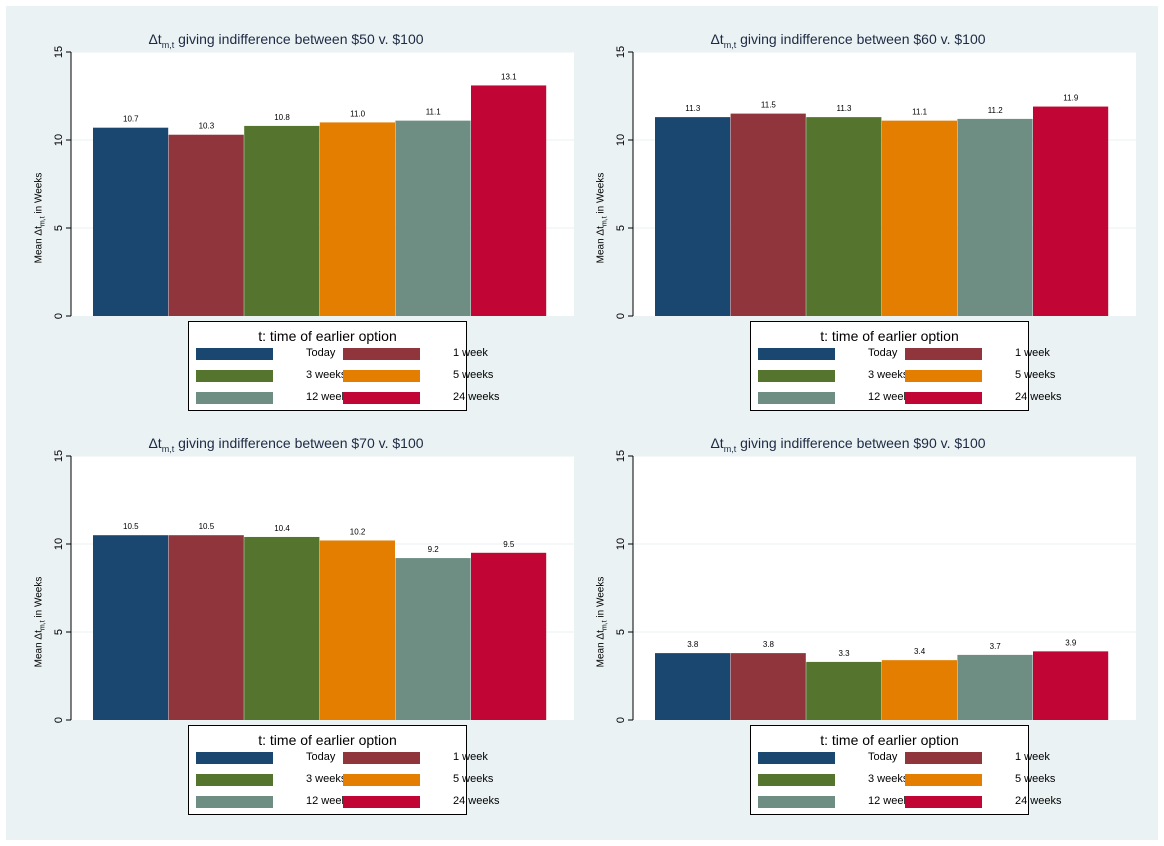 The width and height of the screenshot is (1164, 846). What do you see at coordinates (983, 802) in the screenshot?
I see `legend-item-24-weeks: 24 weeks` at bounding box center [983, 802].